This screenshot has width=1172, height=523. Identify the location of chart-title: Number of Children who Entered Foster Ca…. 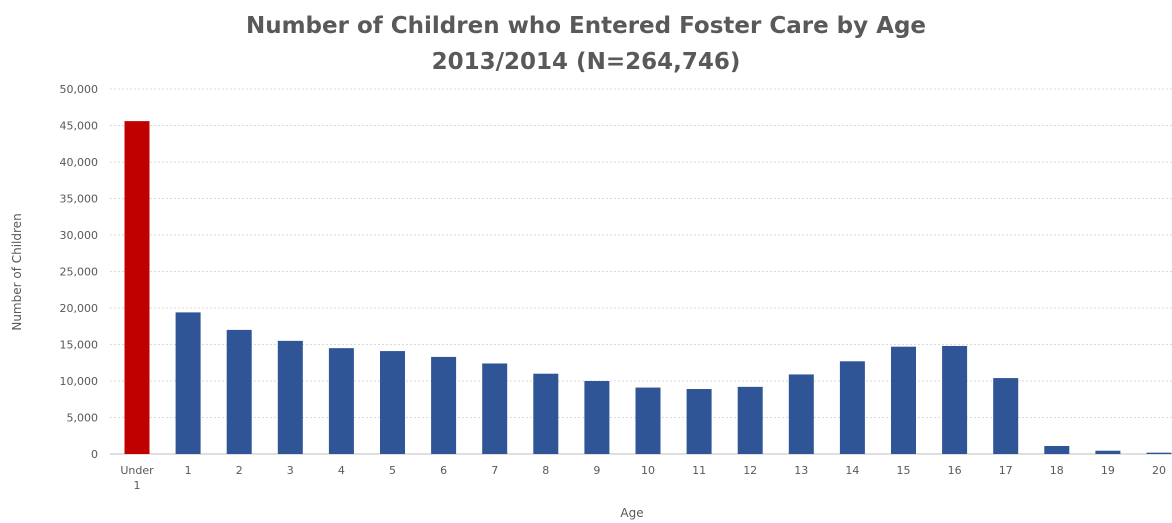
(586, 44).